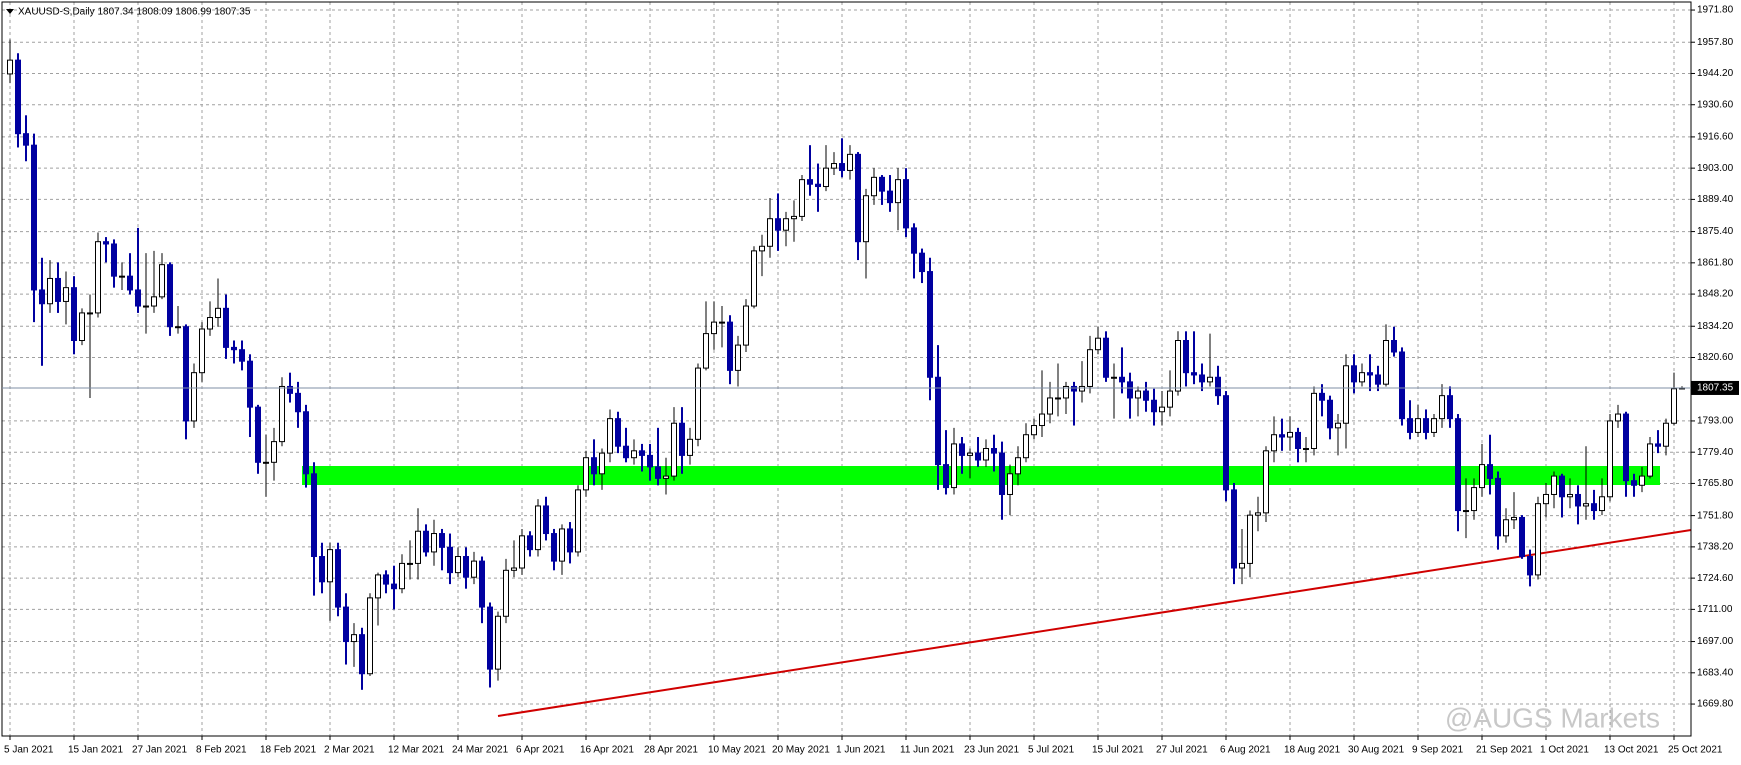  What do you see at coordinates (1715, 231) in the screenshot?
I see `y-tick-label: 1875.40` at bounding box center [1715, 231].